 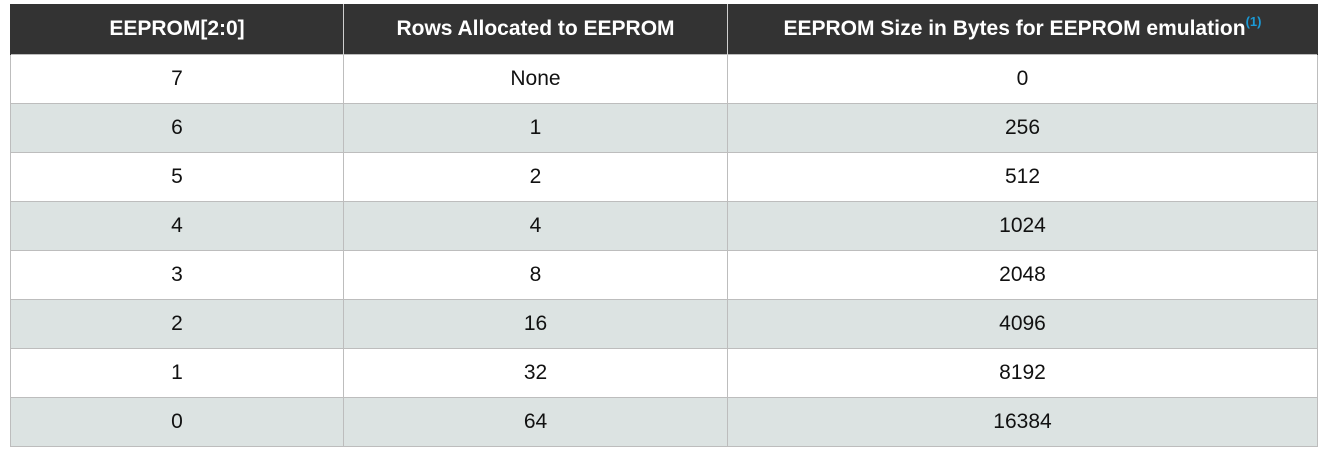 What do you see at coordinates (1022, 177) in the screenshot?
I see `cell-eeprom-size: 512` at bounding box center [1022, 177].